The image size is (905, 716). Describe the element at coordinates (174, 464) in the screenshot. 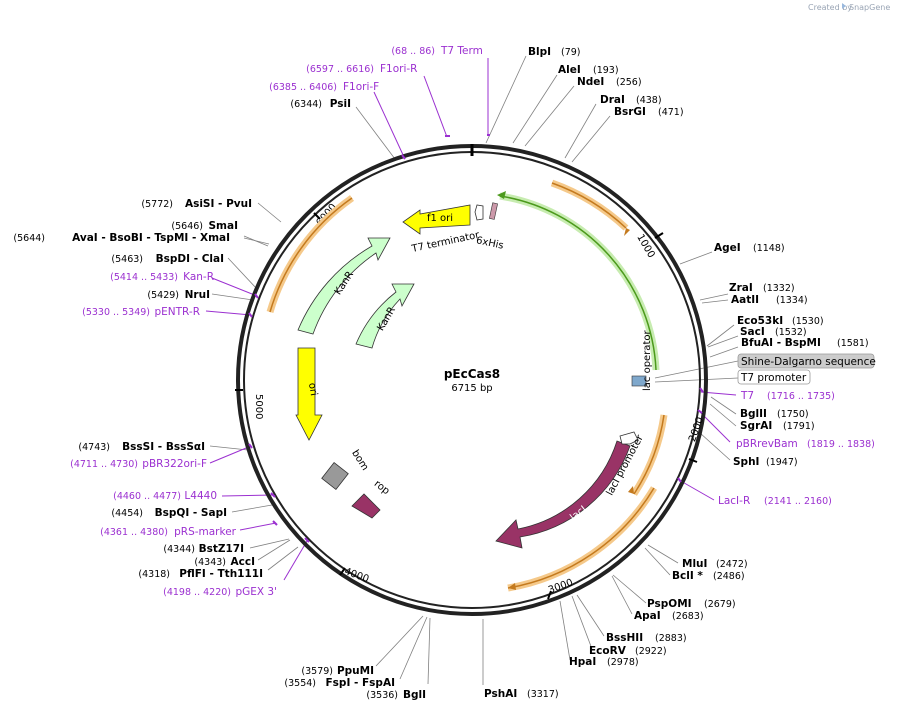

I see `primer-pbr322ori-f: pBR322ori-F` at that location.